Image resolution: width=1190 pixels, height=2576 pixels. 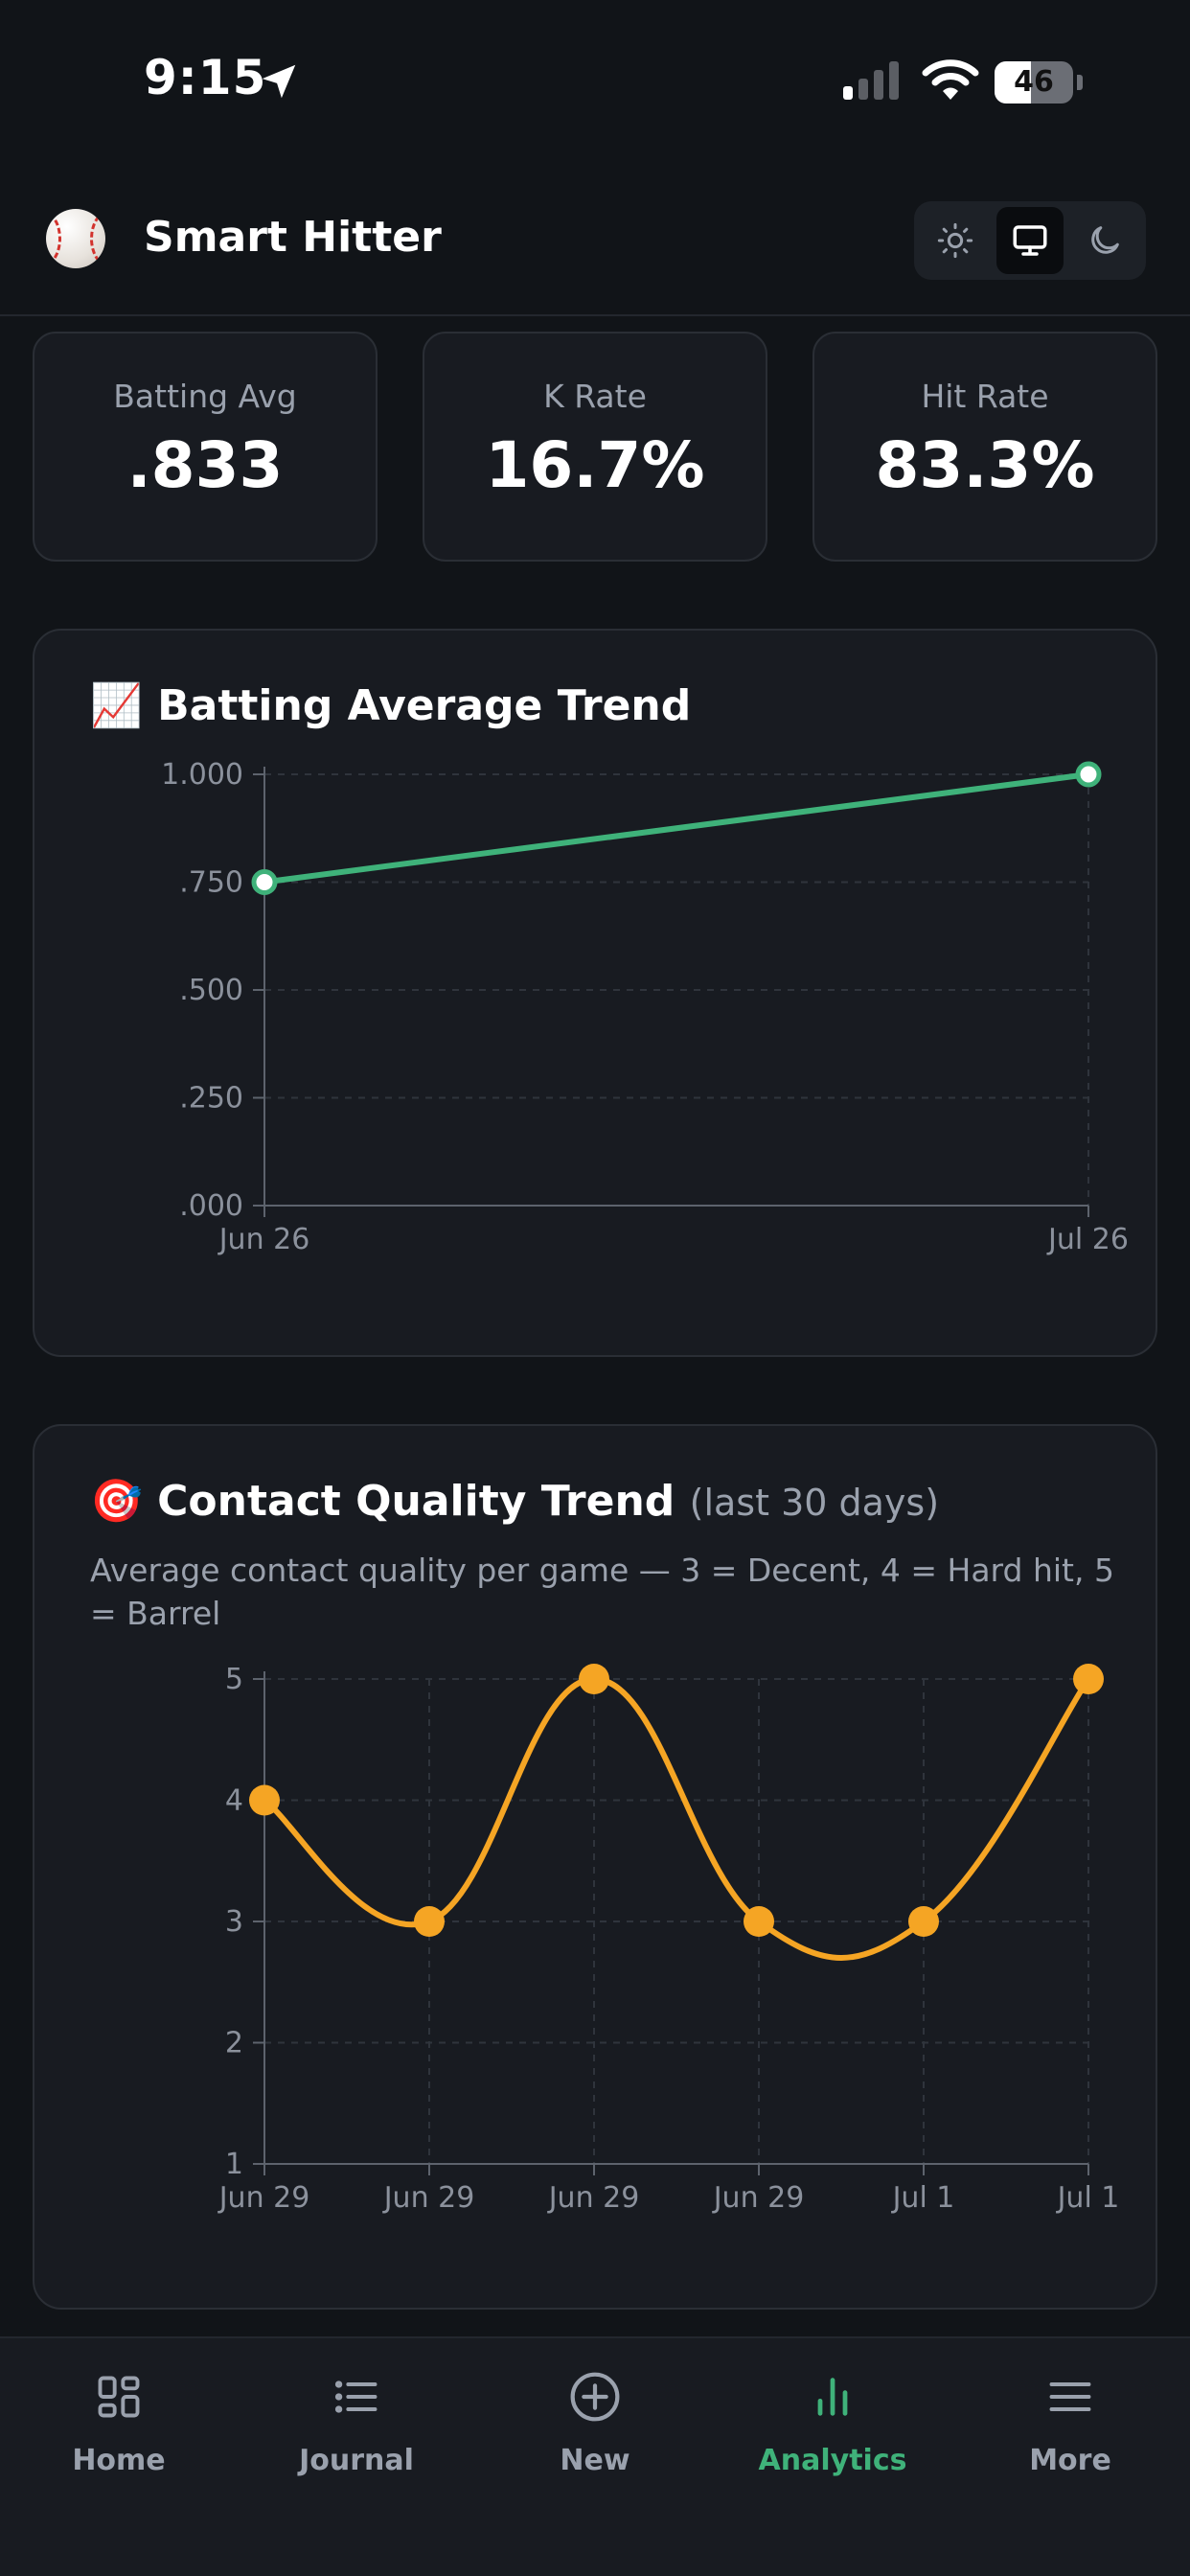 I want to click on stat-label: K Rate, so click(x=595, y=397).